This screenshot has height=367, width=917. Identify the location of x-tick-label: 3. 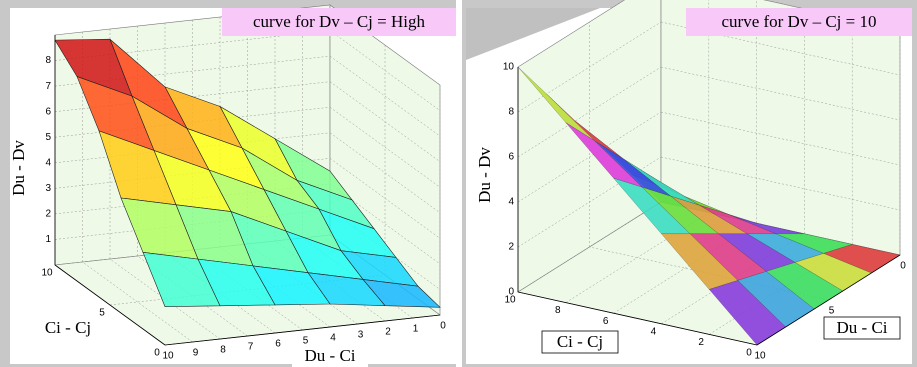
(361, 335).